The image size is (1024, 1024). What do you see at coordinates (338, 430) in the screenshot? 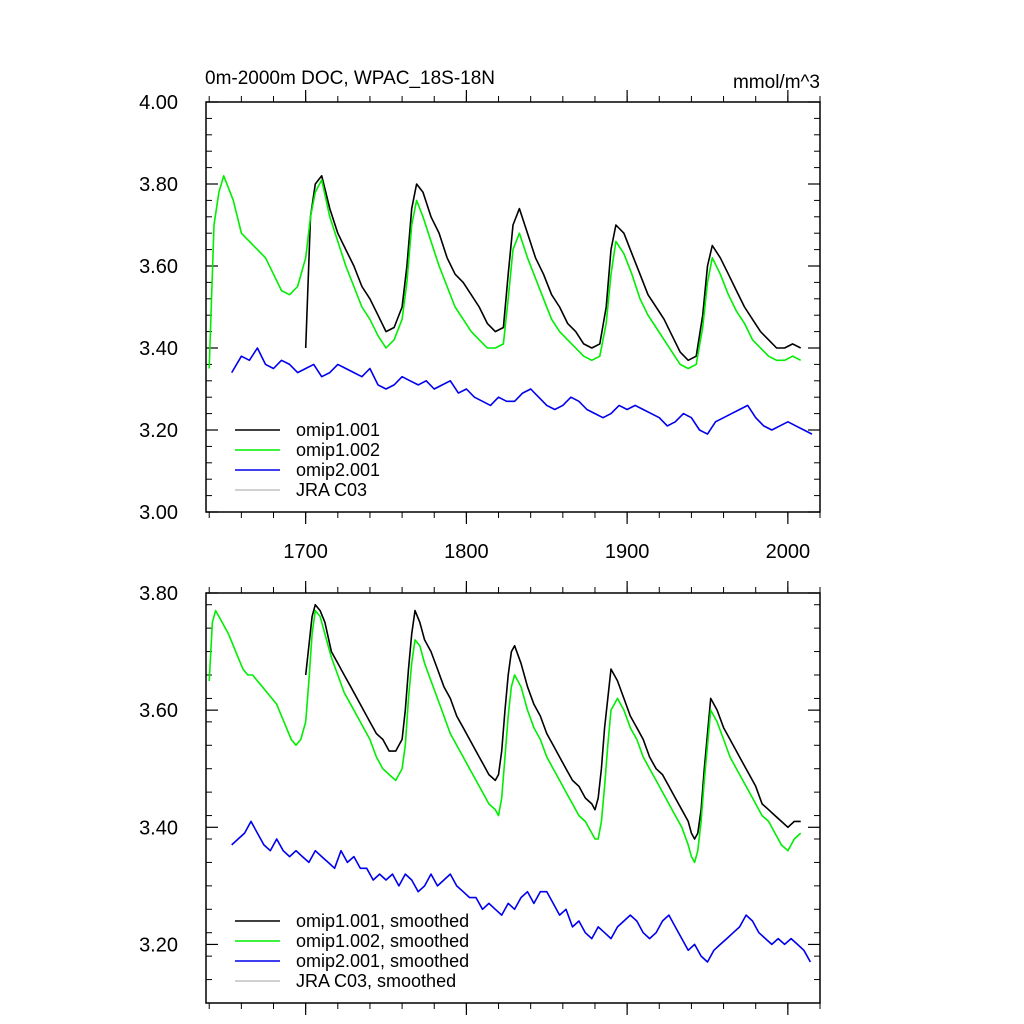
I see `legend-label: omip1.001` at bounding box center [338, 430].